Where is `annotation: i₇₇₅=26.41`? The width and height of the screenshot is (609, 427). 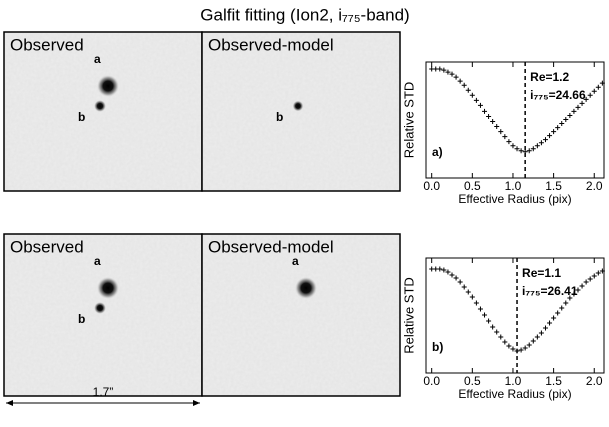 annotation: i₇₇₅=26.41 is located at coordinates (550, 291).